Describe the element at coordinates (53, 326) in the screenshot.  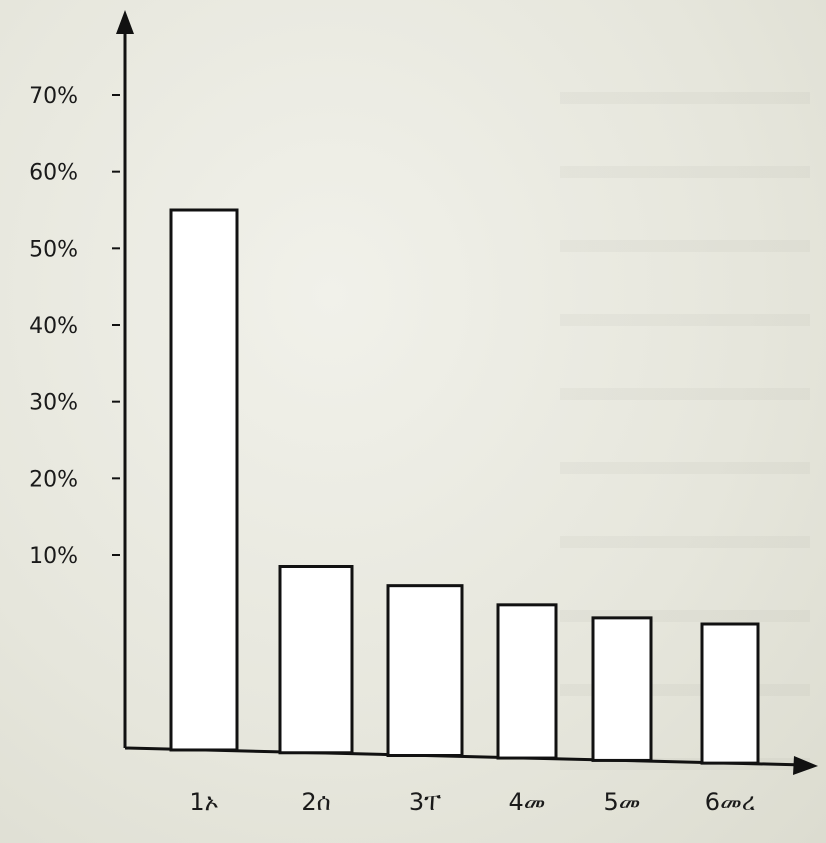
I see `y-tick-label: 40%` at that location.